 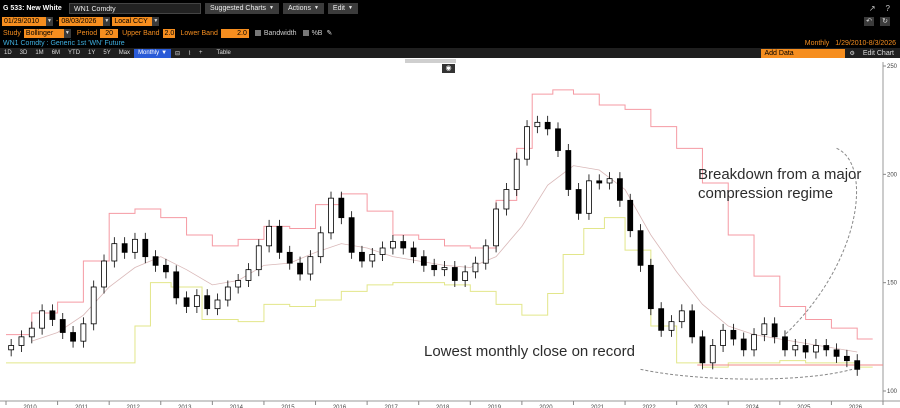 I want to click on add-icon: +, so click(x=201, y=53).